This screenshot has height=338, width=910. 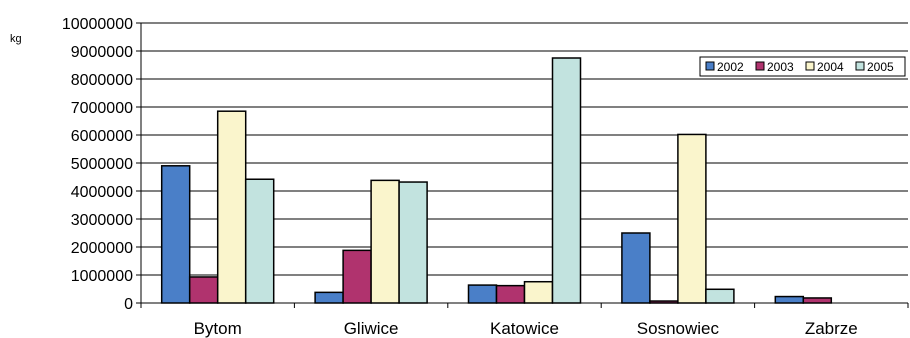 What do you see at coordinates (102, 220) in the screenshot?
I see `y-tick-label: 3000000` at bounding box center [102, 220].